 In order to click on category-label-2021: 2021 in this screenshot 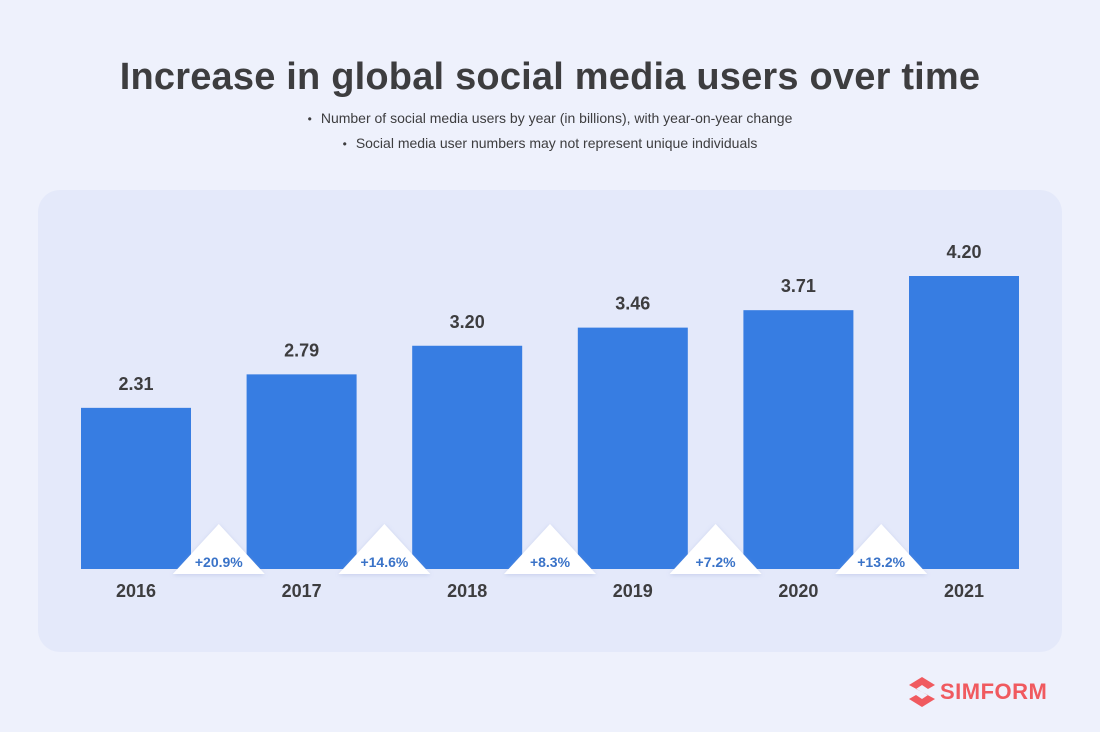, I will do `click(964, 591)`.